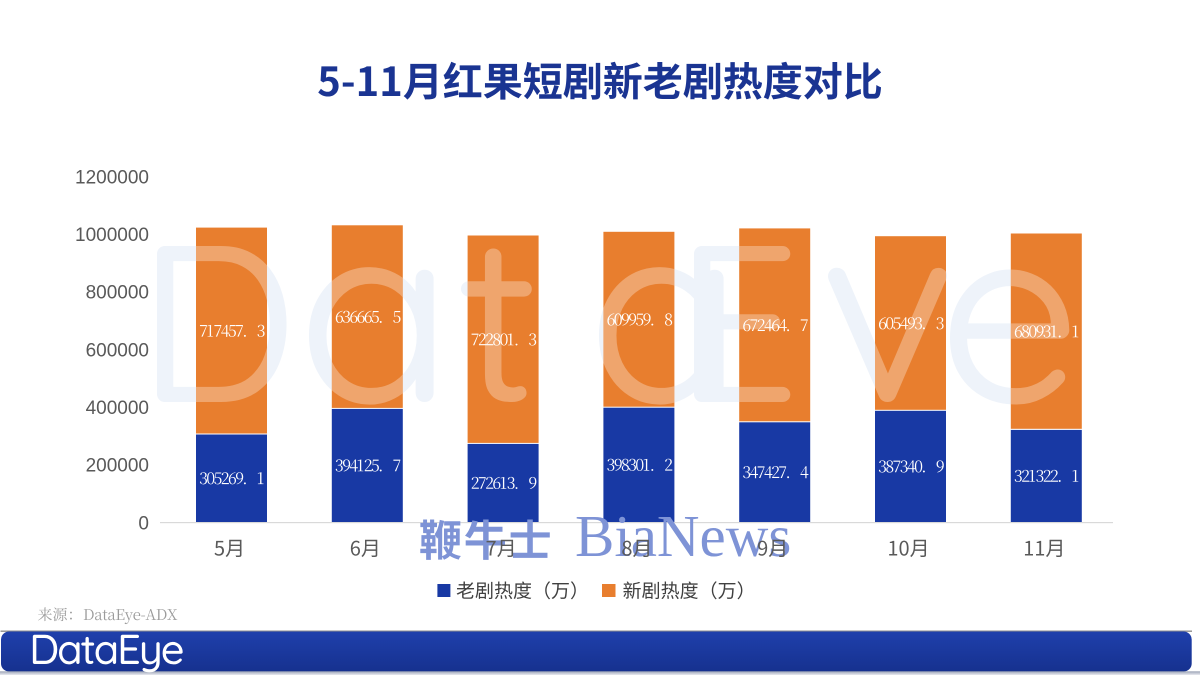  Describe the element at coordinates (112, 235) in the screenshot. I see `svg-text: 1000000` at that location.